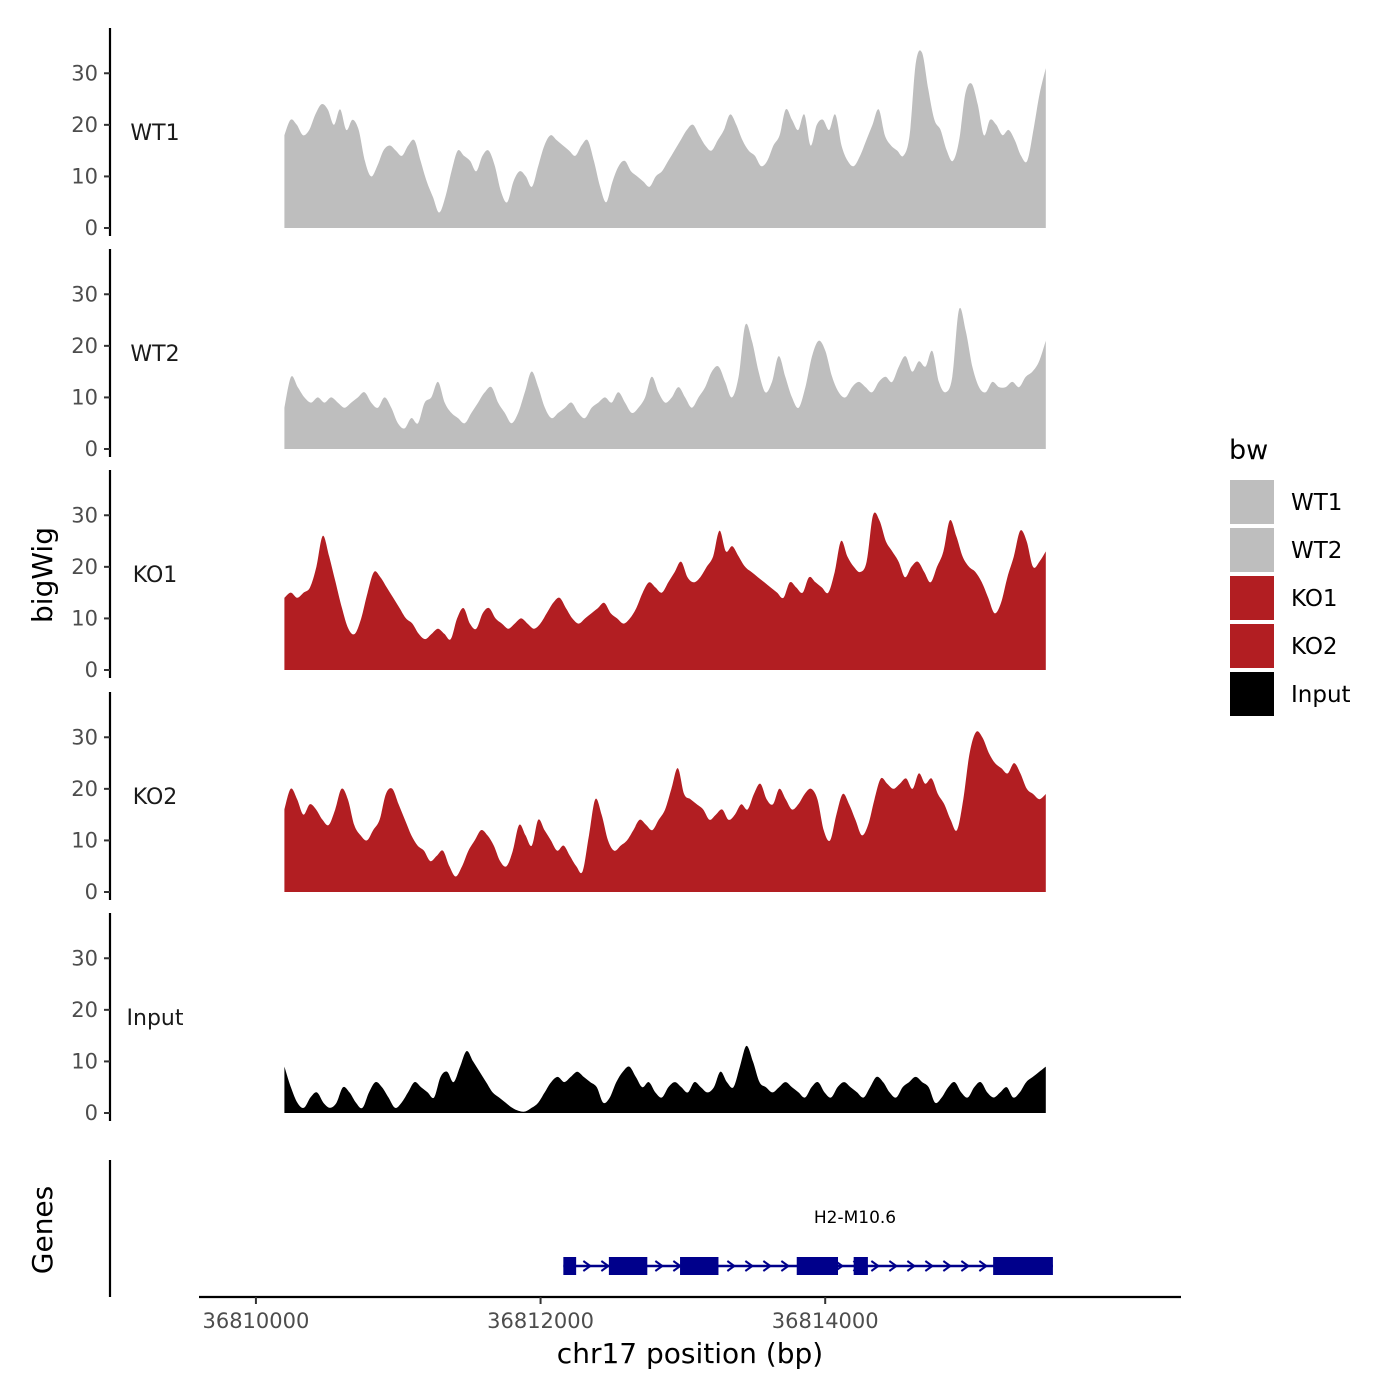  What do you see at coordinates (665, 811) in the screenshot?
I see `track-area-ko2` at bounding box center [665, 811].